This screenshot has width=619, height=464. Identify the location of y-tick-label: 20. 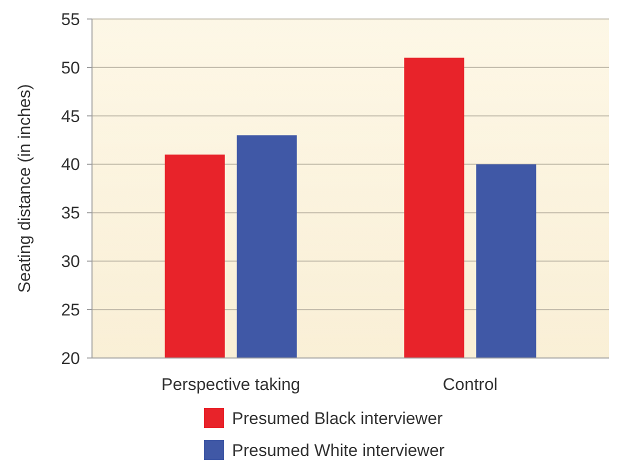
(70, 358).